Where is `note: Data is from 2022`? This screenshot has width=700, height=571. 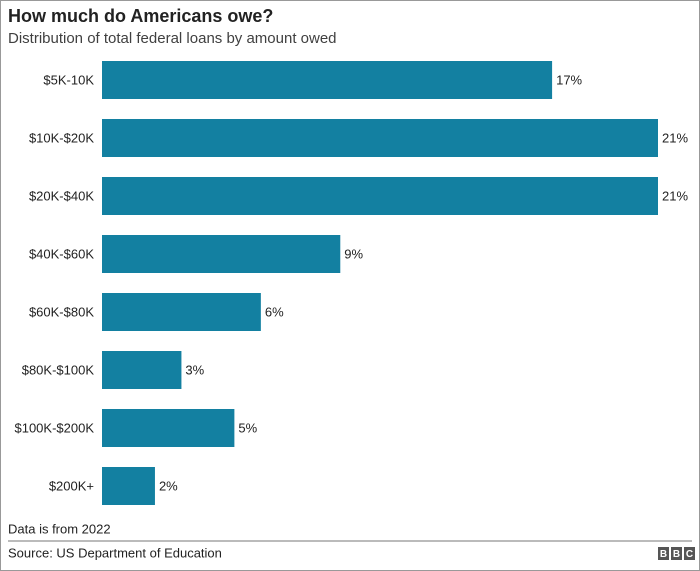
note: Data is from 2022 is located at coordinates (59, 528).